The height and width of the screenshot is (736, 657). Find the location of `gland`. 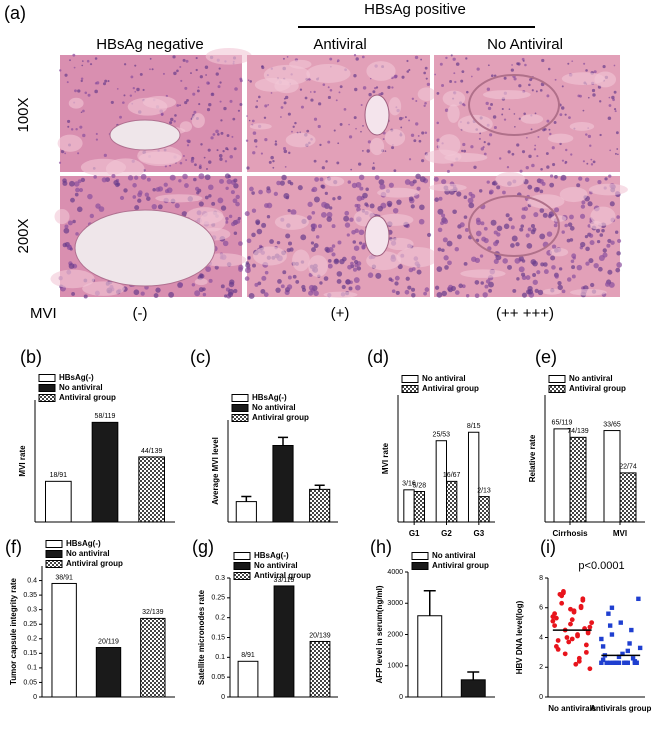

gland is located at coordinates (377, 236).